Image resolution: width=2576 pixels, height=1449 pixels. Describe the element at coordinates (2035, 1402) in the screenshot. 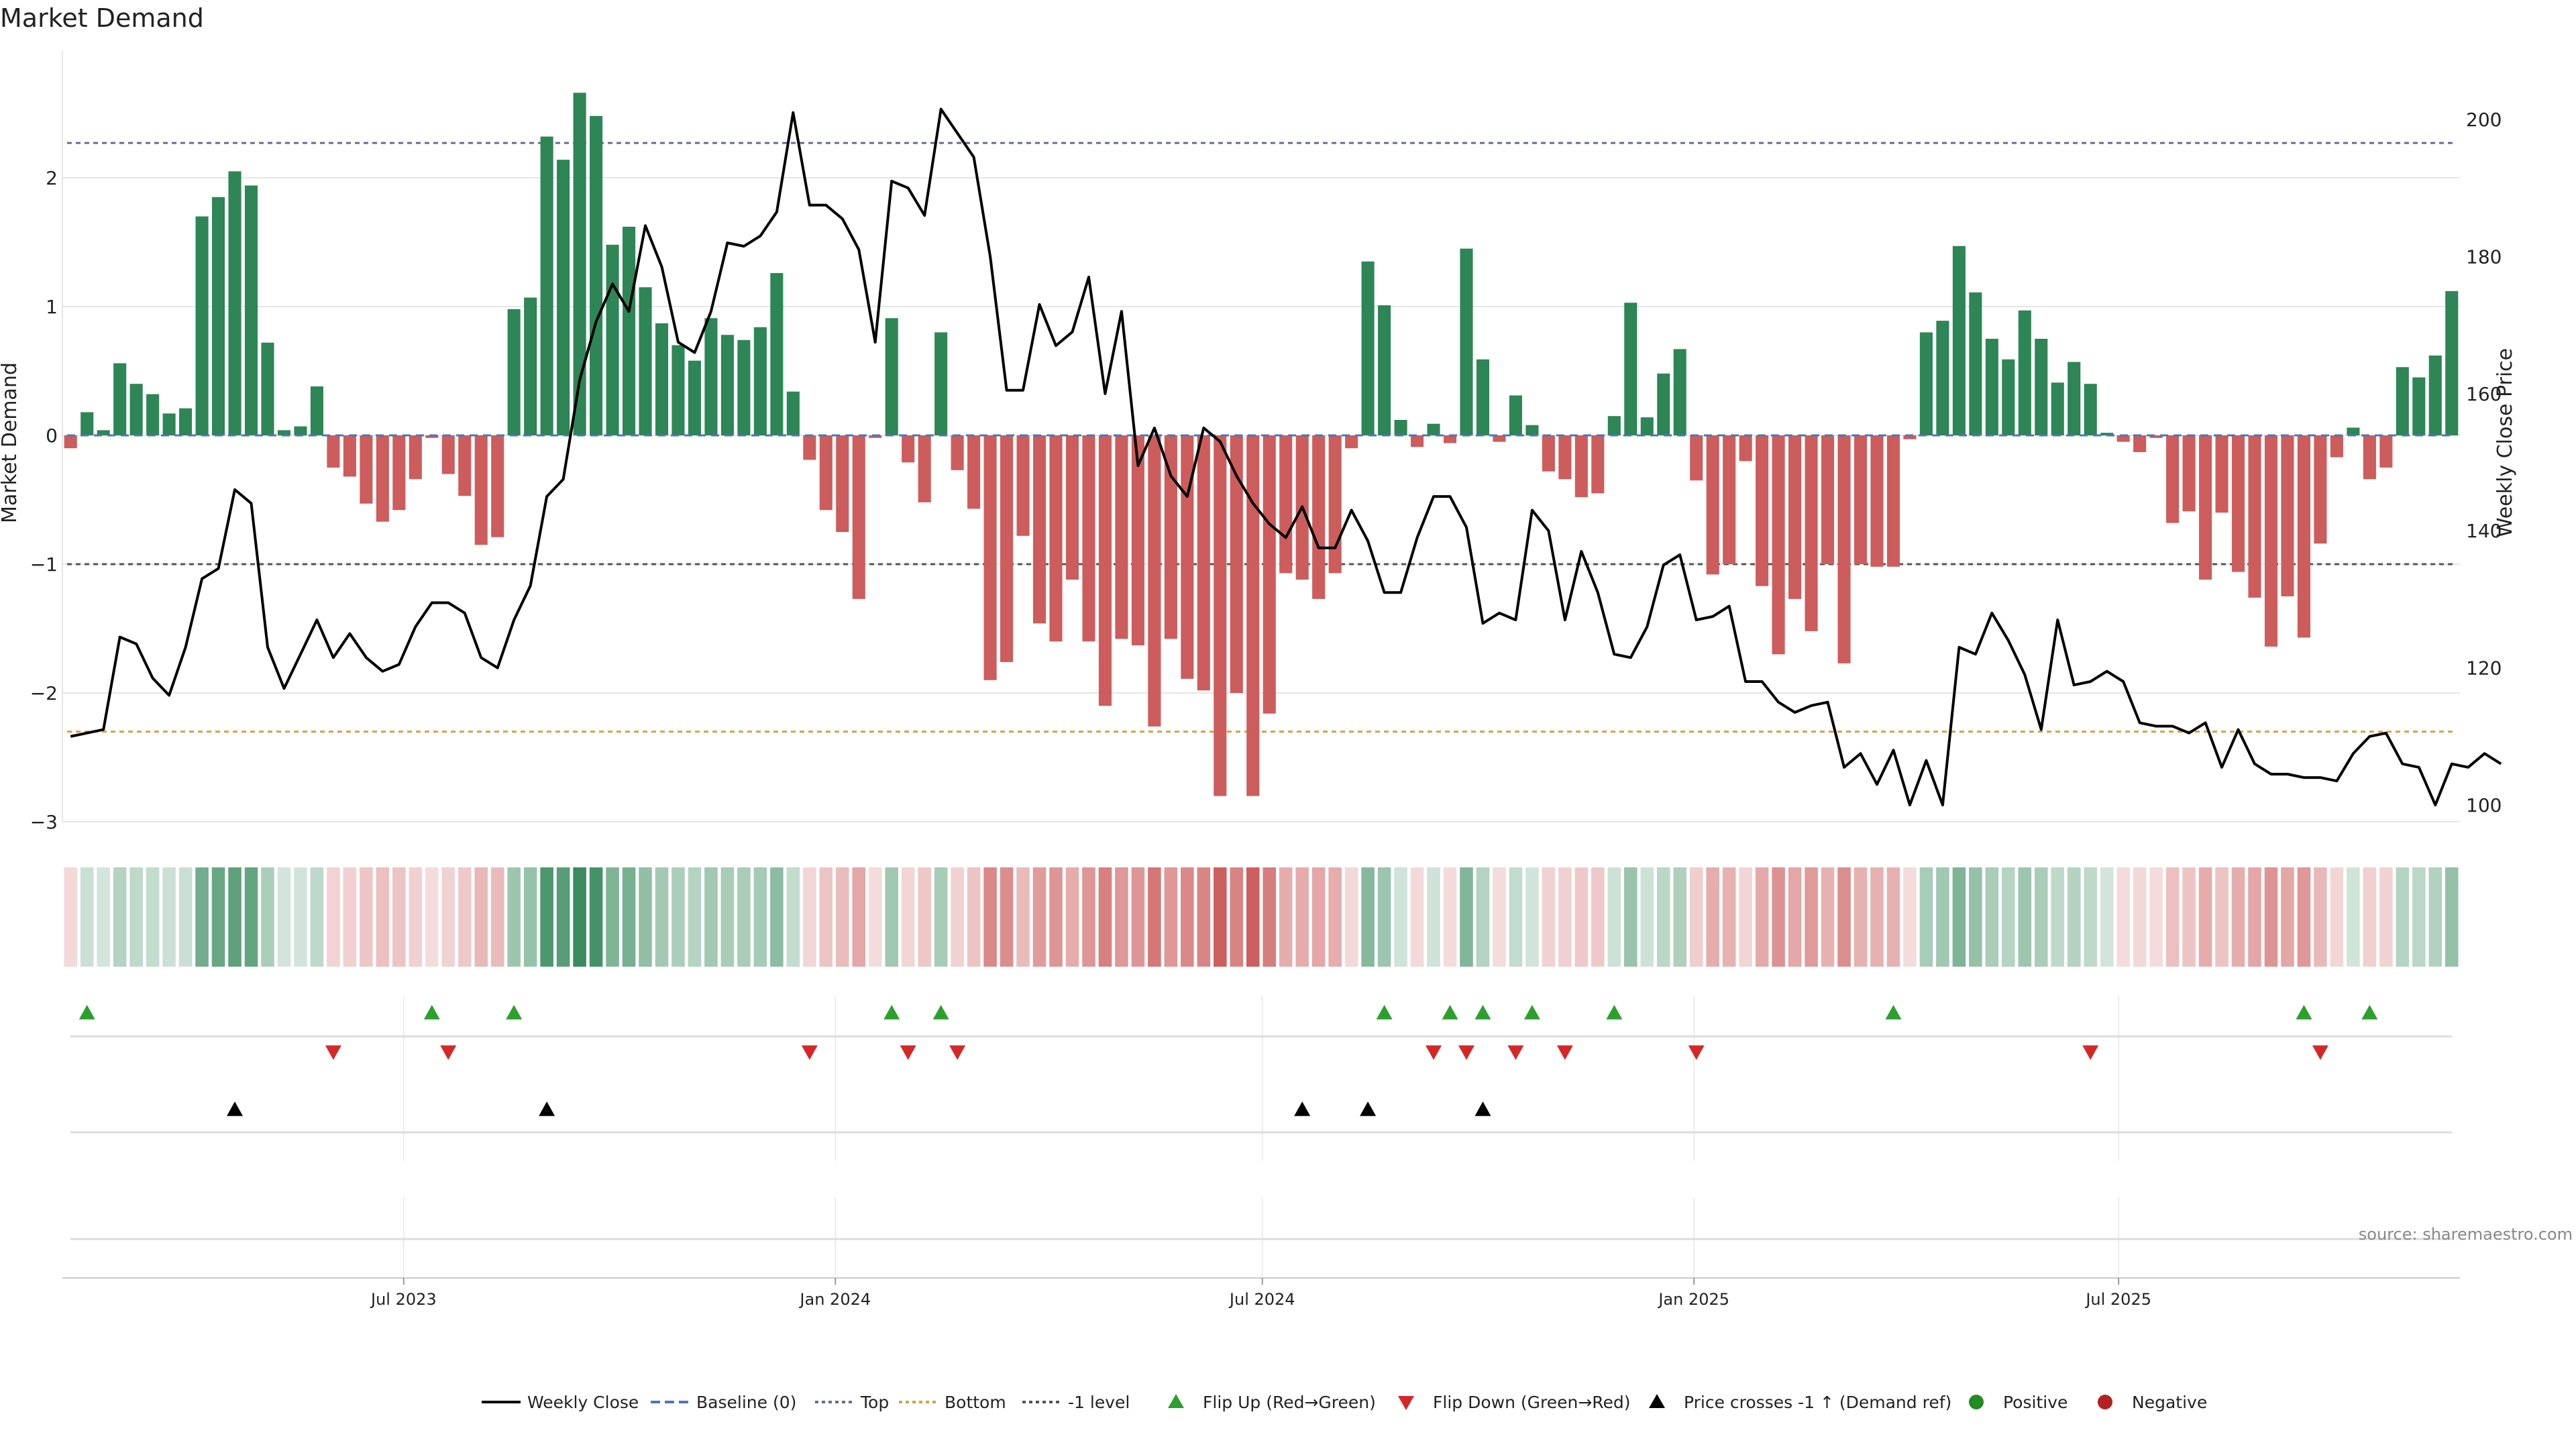

I see `legend-label: Positive` at that location.